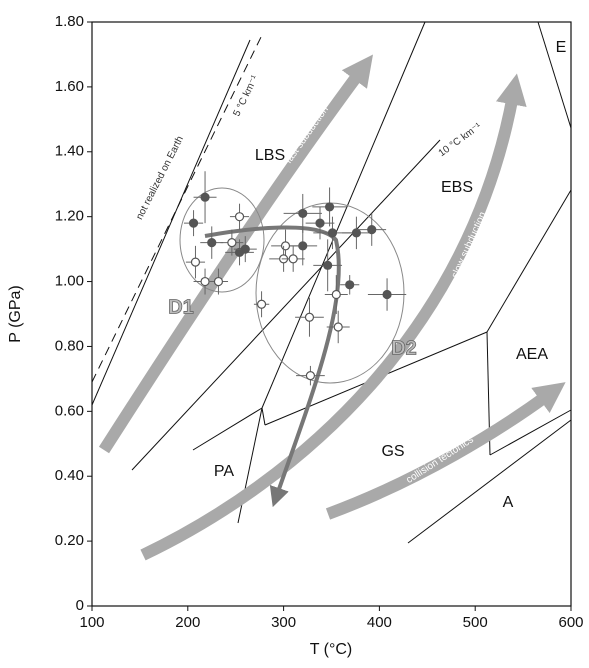  I want to click on d2-label: D2, so click(404, 348).